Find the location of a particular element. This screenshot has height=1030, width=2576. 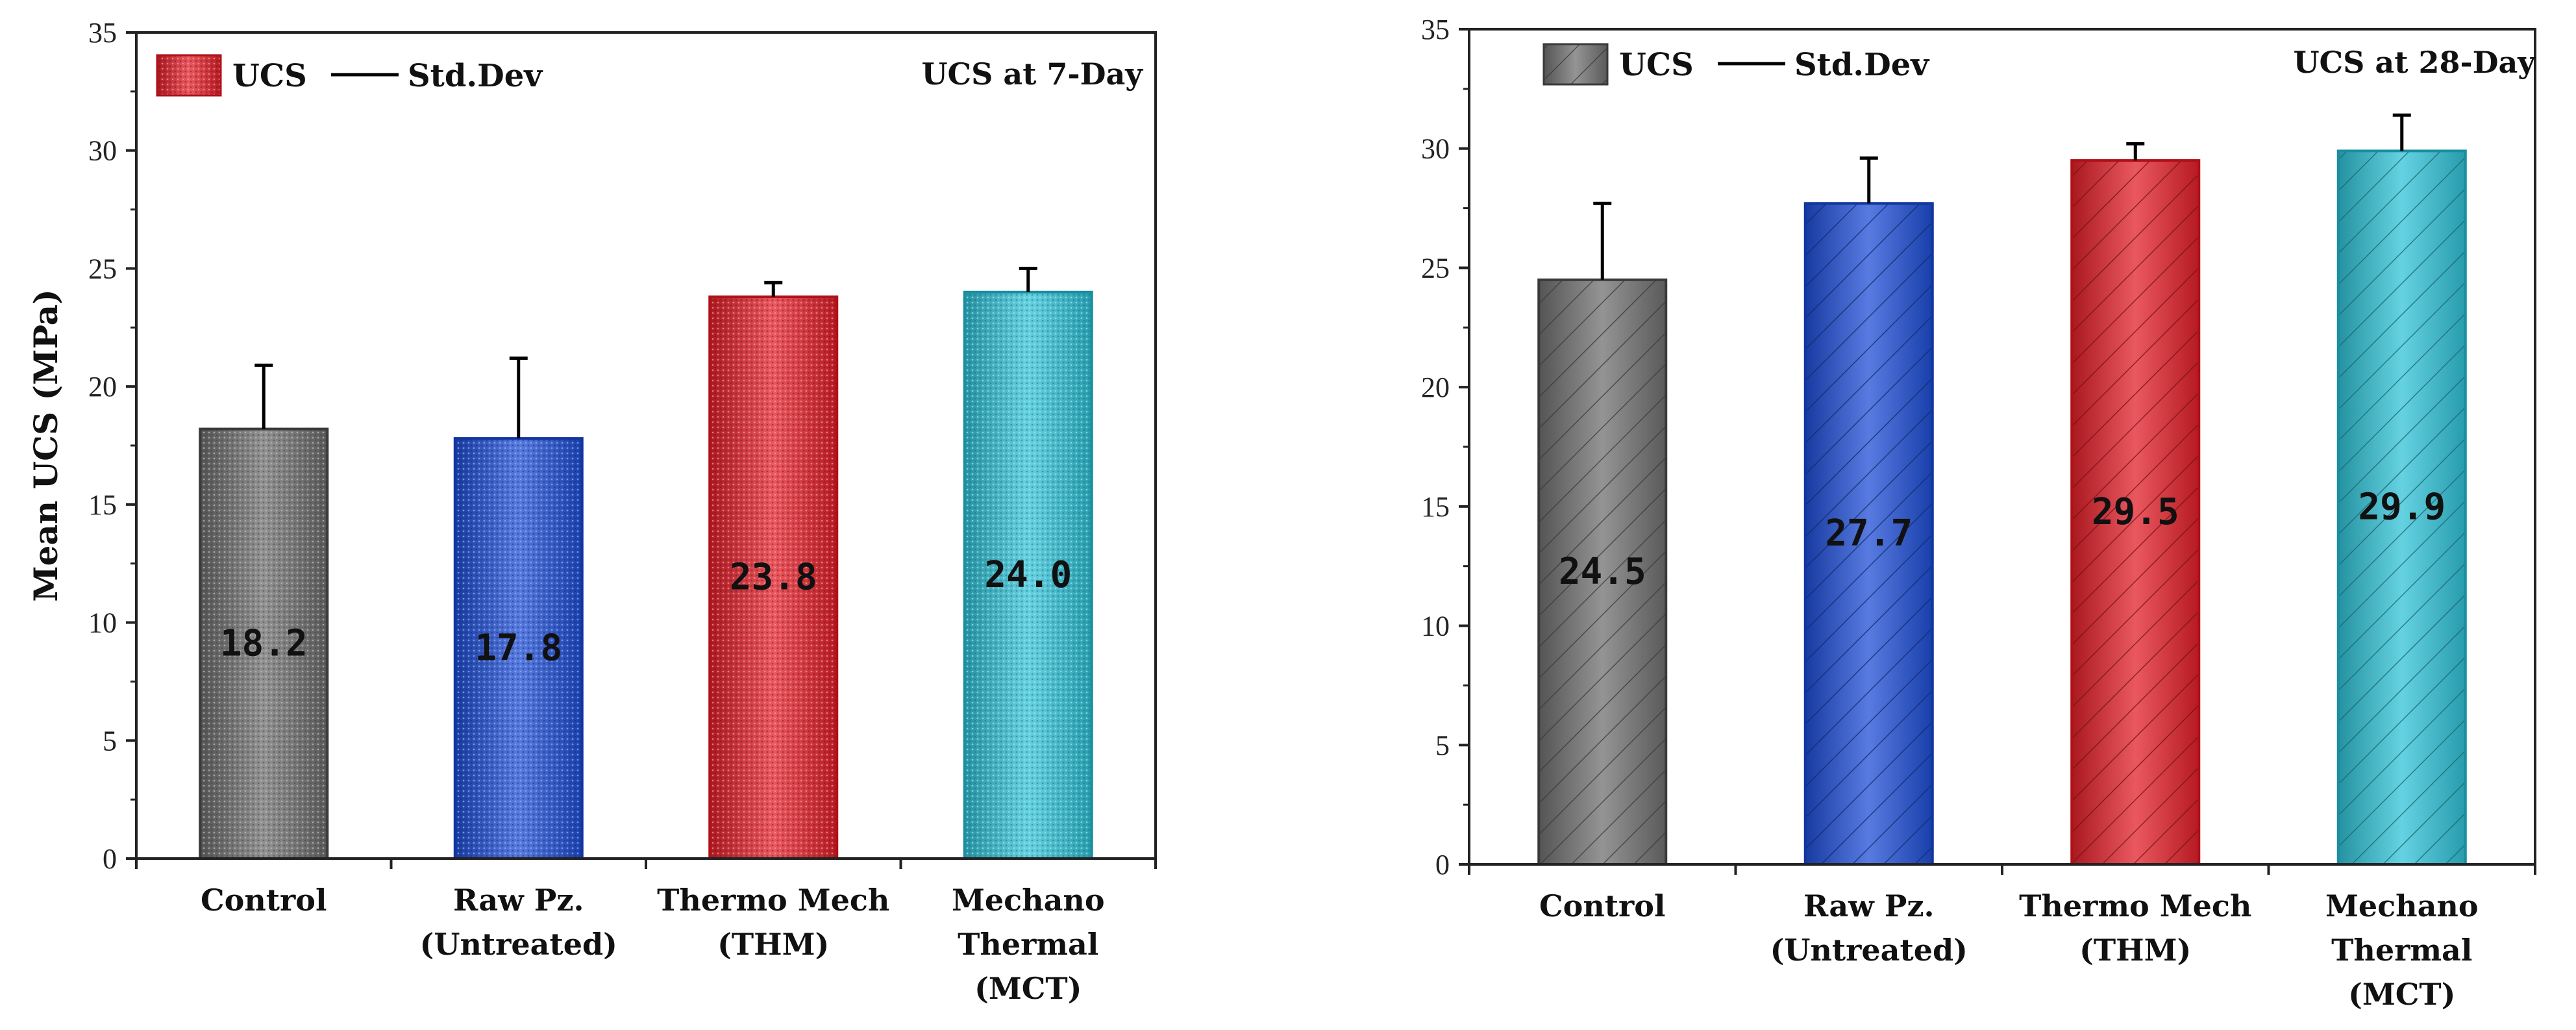

data-label-4: 29.9 is located at coordinates (2402, 507).